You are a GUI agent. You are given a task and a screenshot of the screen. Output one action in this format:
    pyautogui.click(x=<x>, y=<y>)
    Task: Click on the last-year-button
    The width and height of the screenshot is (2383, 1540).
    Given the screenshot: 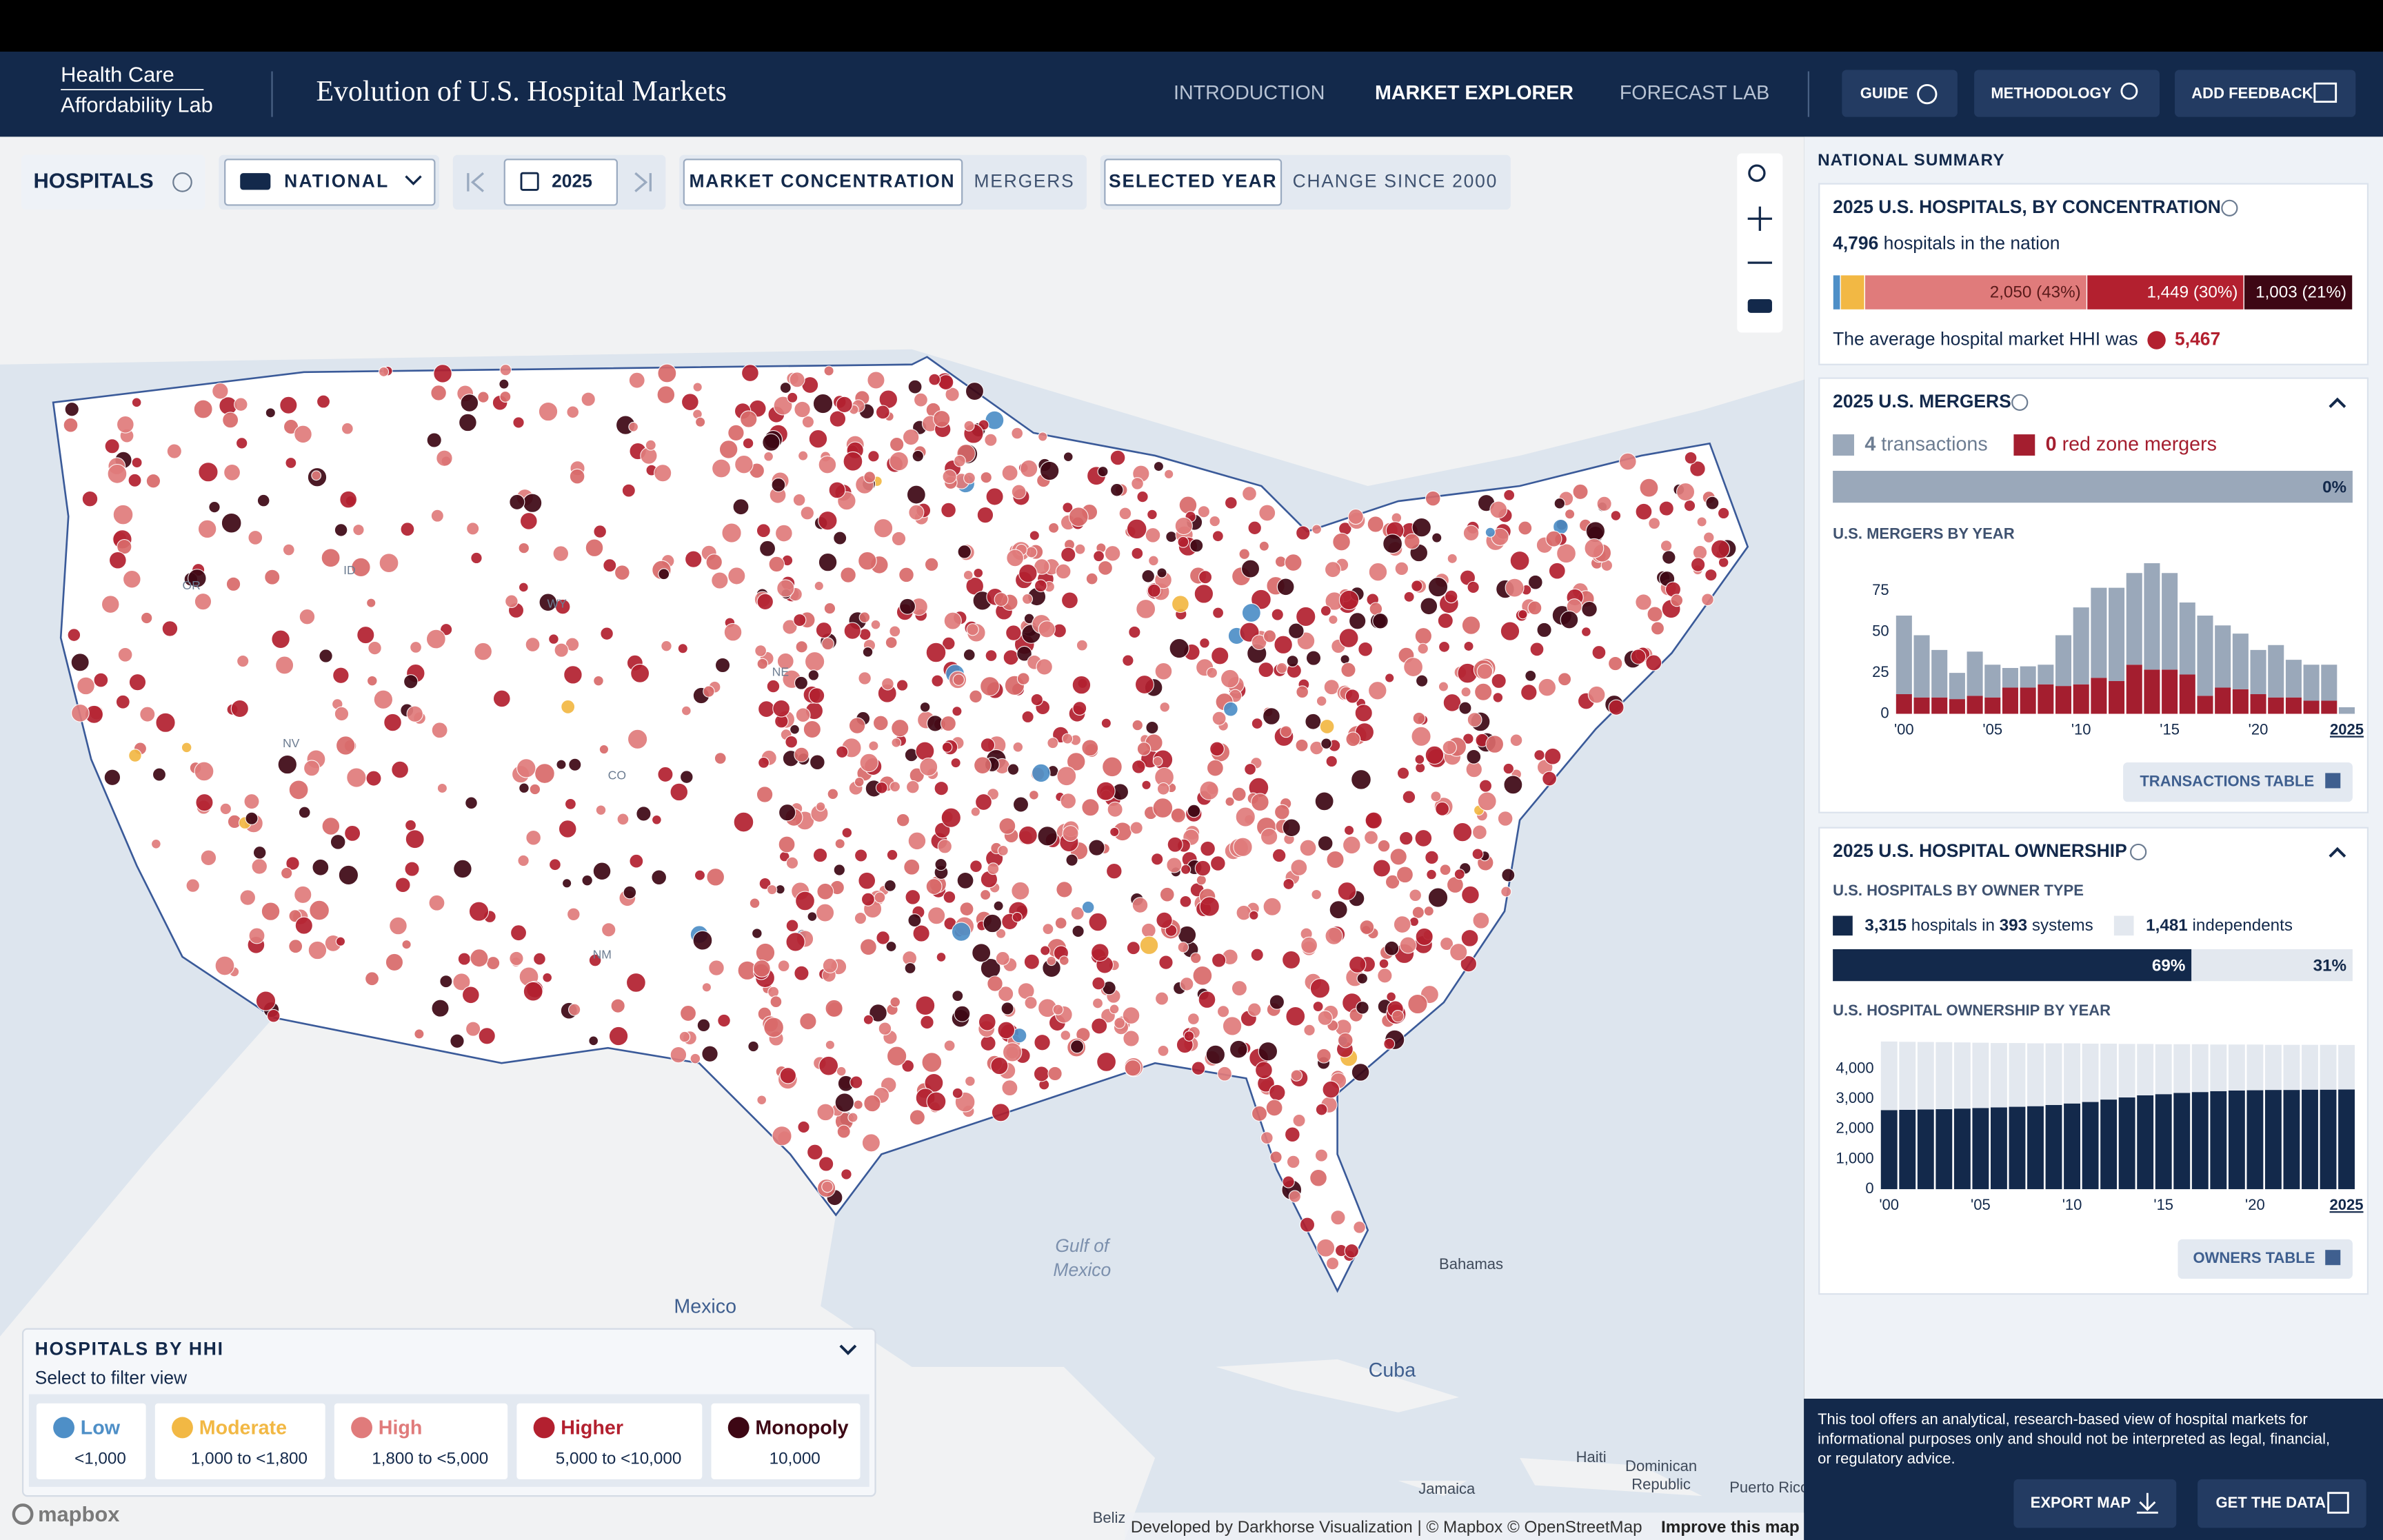 What is the action you would take?
    pyautogui.click(x=643, y=182)
    